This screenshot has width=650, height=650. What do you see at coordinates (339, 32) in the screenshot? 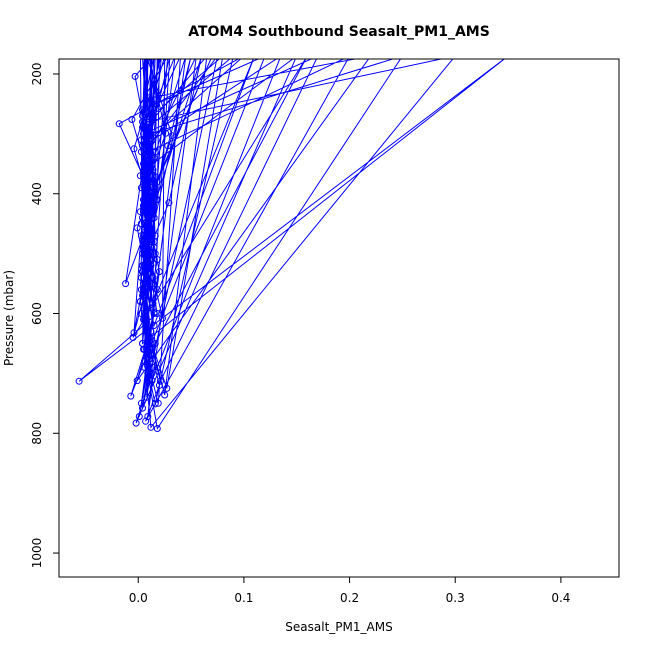
I see `chart-title: ATOM4 Southbound Seasalt_PM1_AMS` at bounding box center [339, 32].